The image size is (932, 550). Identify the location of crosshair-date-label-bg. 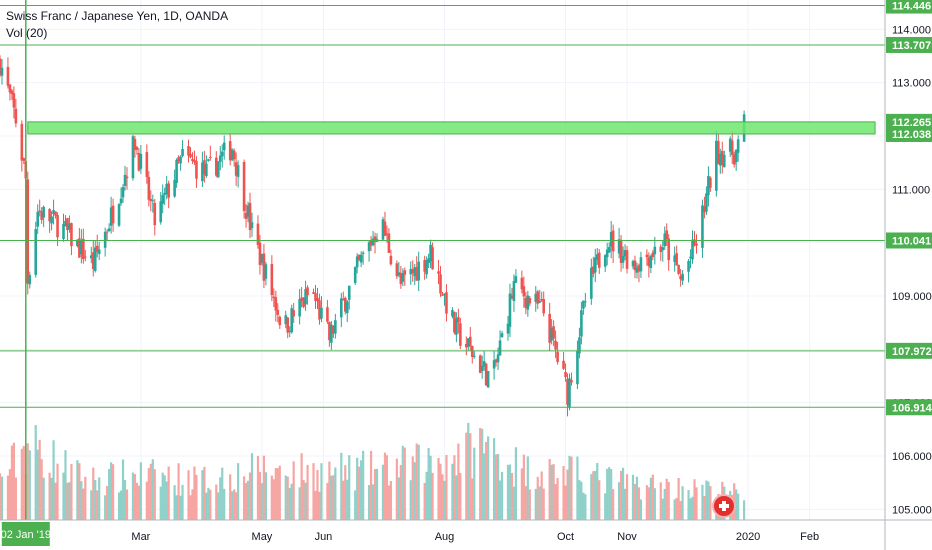
(25, 534).